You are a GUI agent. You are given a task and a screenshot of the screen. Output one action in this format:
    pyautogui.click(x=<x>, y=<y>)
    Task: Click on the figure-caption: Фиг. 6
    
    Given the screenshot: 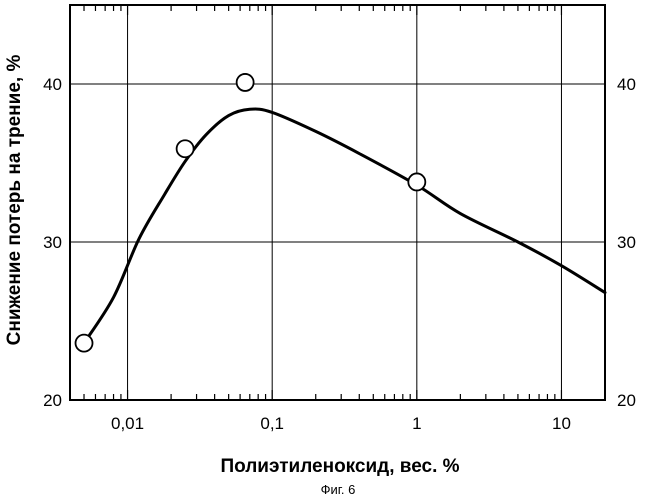 What is the action you would take?
    pyautogui.click(x=338, y=489)
    